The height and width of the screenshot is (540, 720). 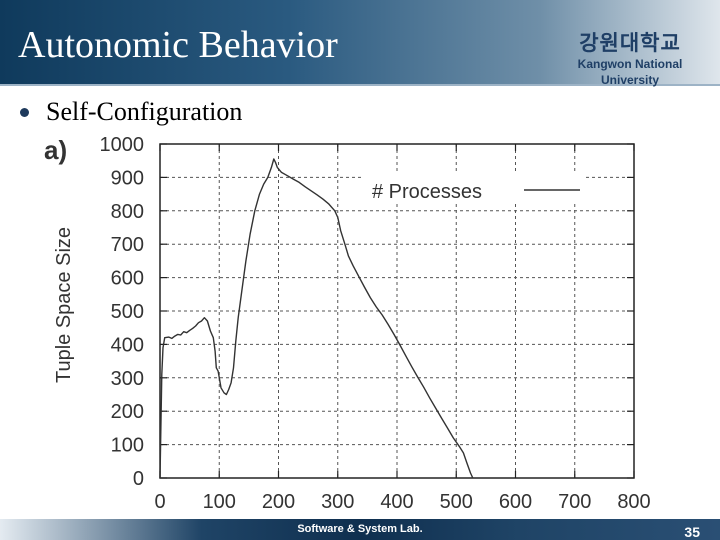 What do you see at coordinates (127, 312) in the screenshot?
I see `y-tick-label: 500` at bounding box center [127, 312].